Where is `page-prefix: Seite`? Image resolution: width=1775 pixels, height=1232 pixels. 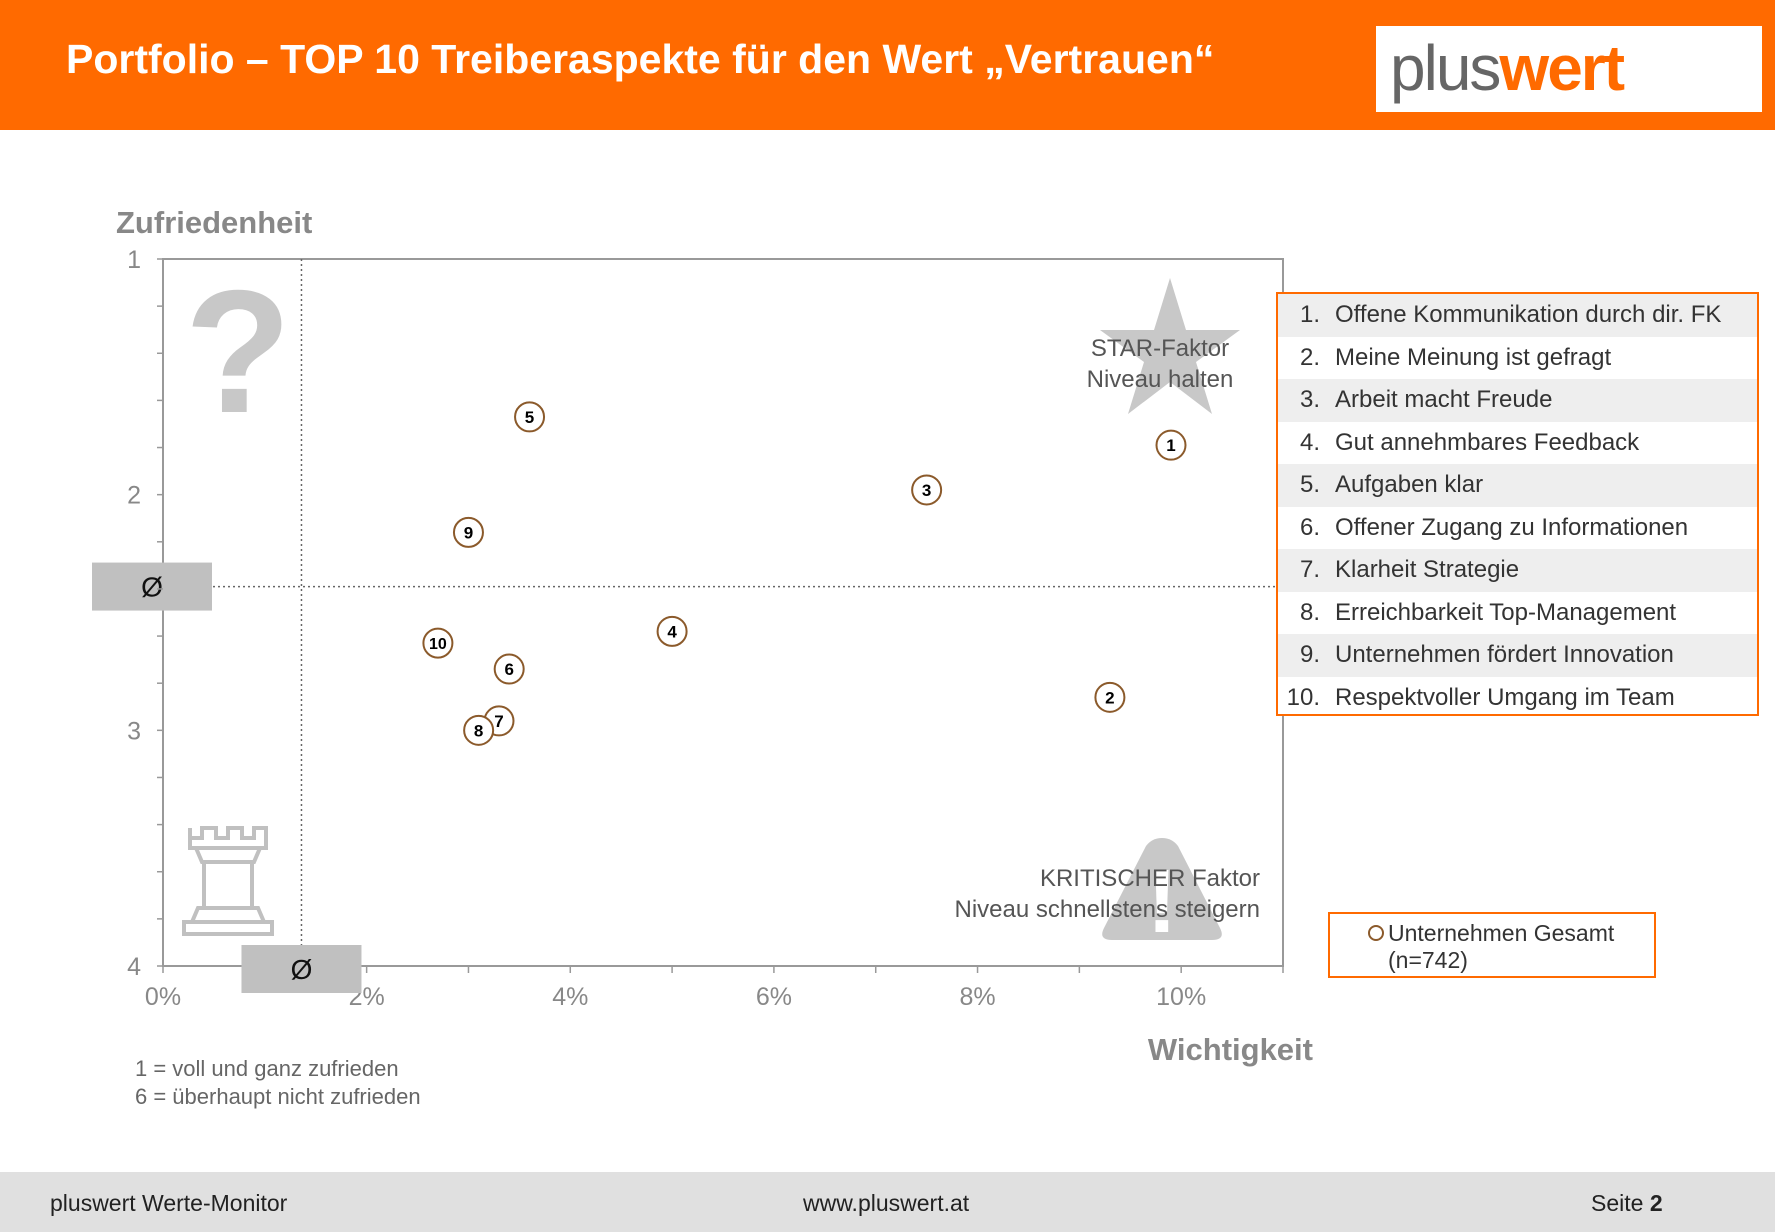
page-prefix: Seite is located at coordinates (1617, 1203).